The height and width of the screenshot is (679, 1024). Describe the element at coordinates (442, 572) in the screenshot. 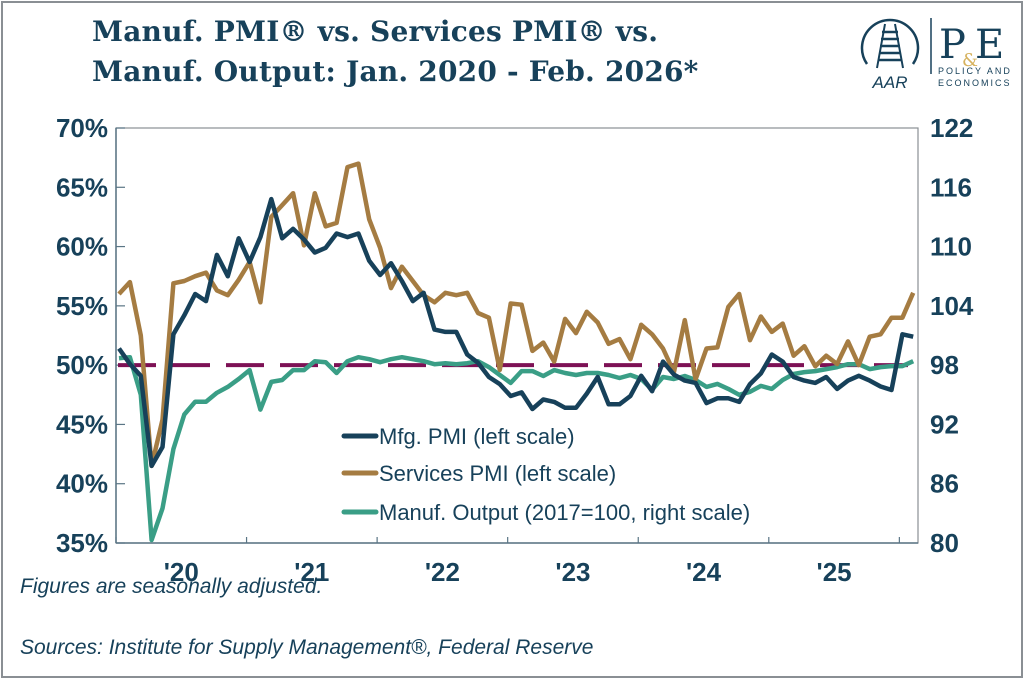

I see `x-tick-label: '22` at that location.